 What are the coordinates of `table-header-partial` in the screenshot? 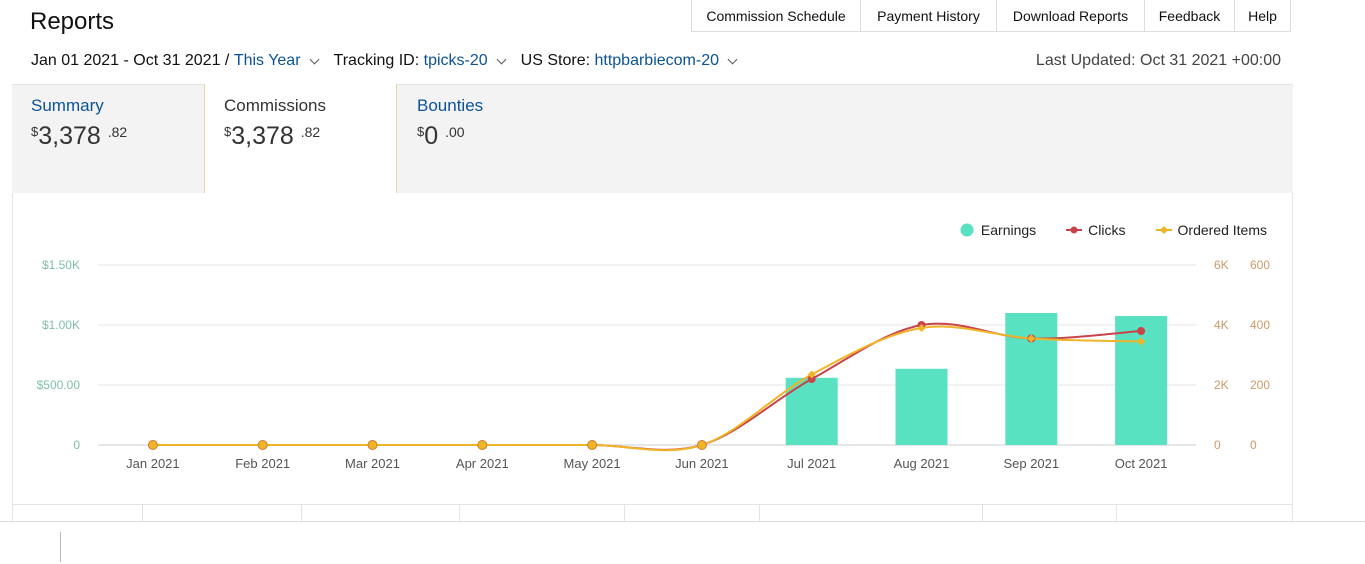 It's located at (652, 513).